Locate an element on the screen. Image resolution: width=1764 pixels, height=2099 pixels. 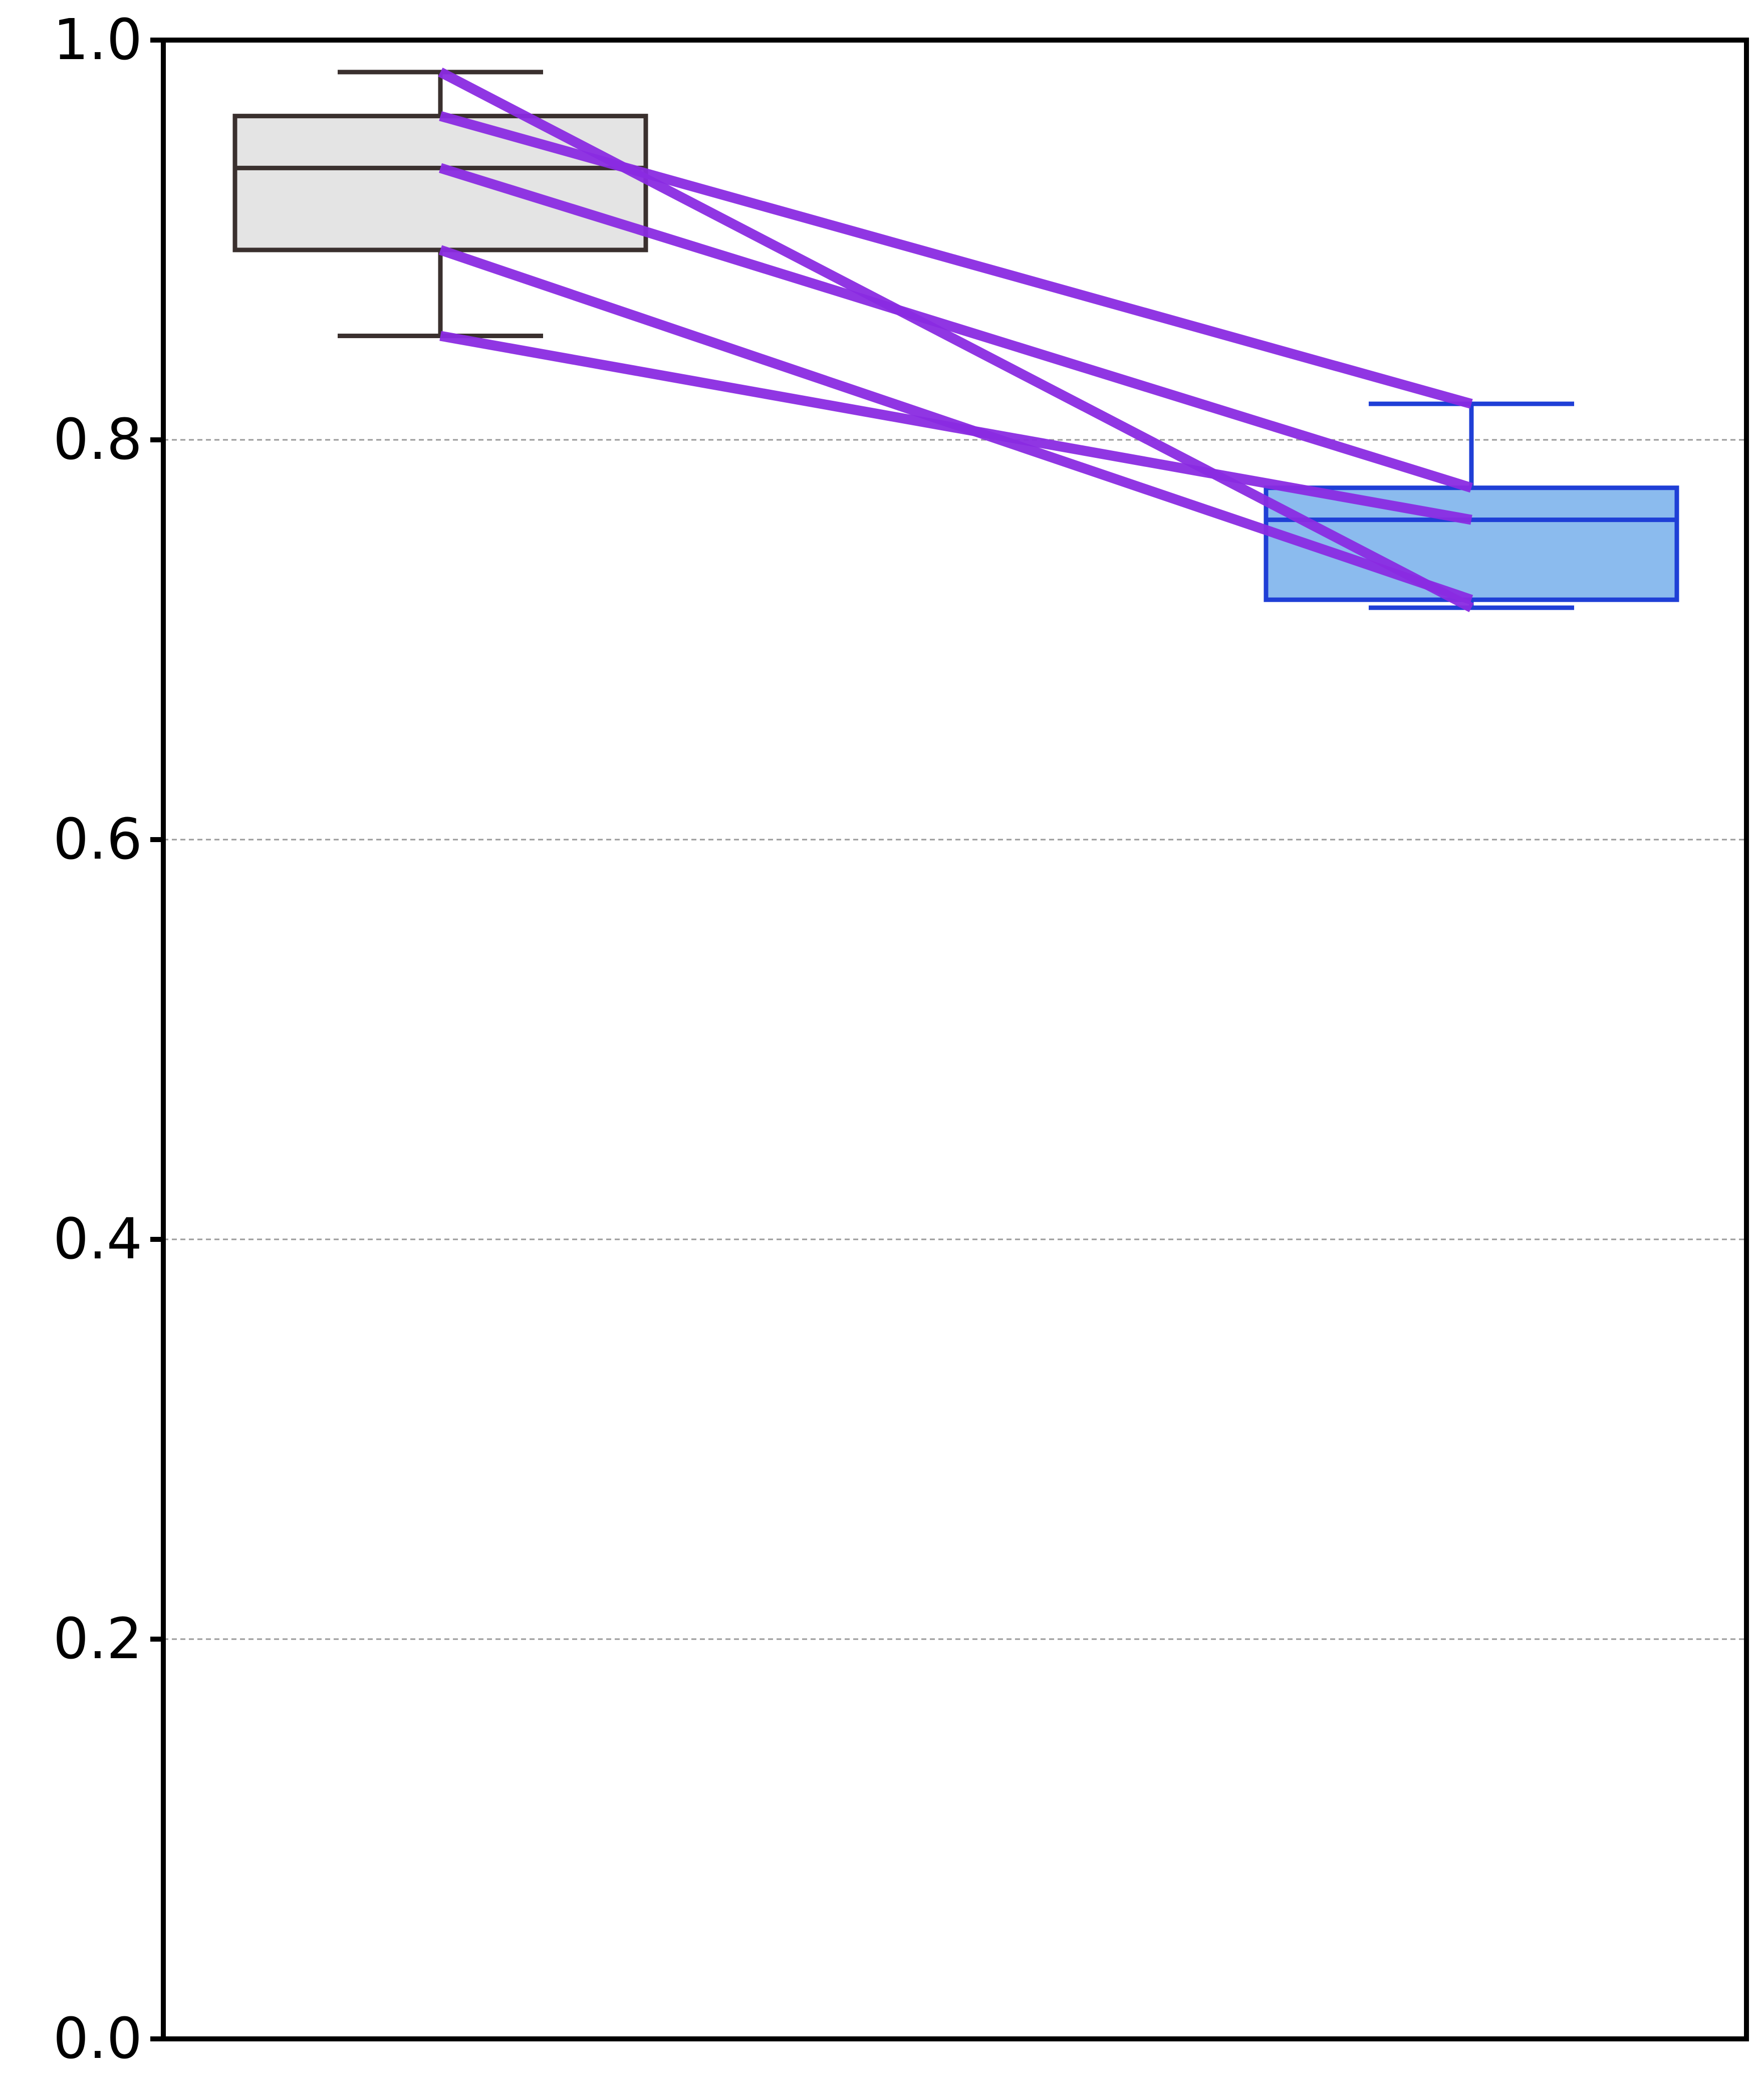
y-tick-label-5: 1.0 is located at coordinates (97, 40).